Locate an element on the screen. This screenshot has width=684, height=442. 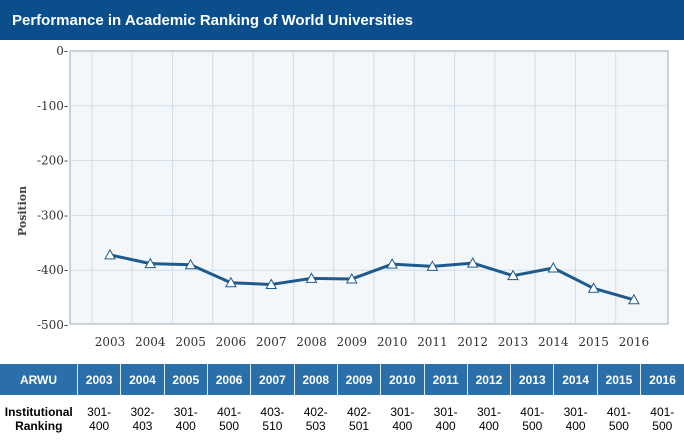
ranking-line-2: 503 is located at coordinates (315, 426).